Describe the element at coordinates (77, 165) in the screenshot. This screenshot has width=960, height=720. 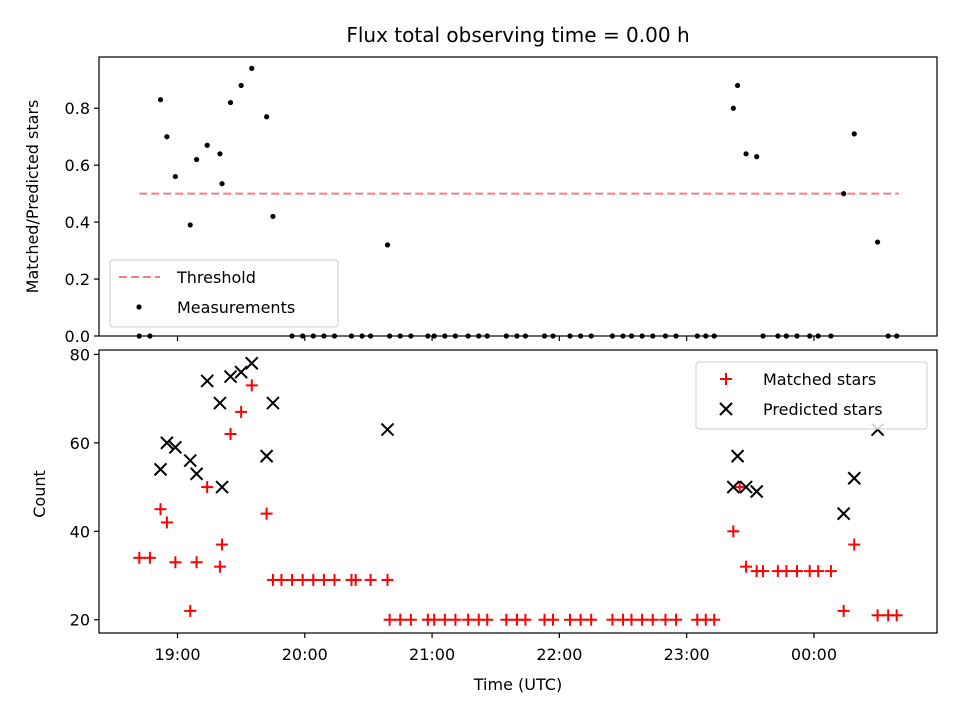
I see `ratio-y-tick-label: 0.6` at that location.